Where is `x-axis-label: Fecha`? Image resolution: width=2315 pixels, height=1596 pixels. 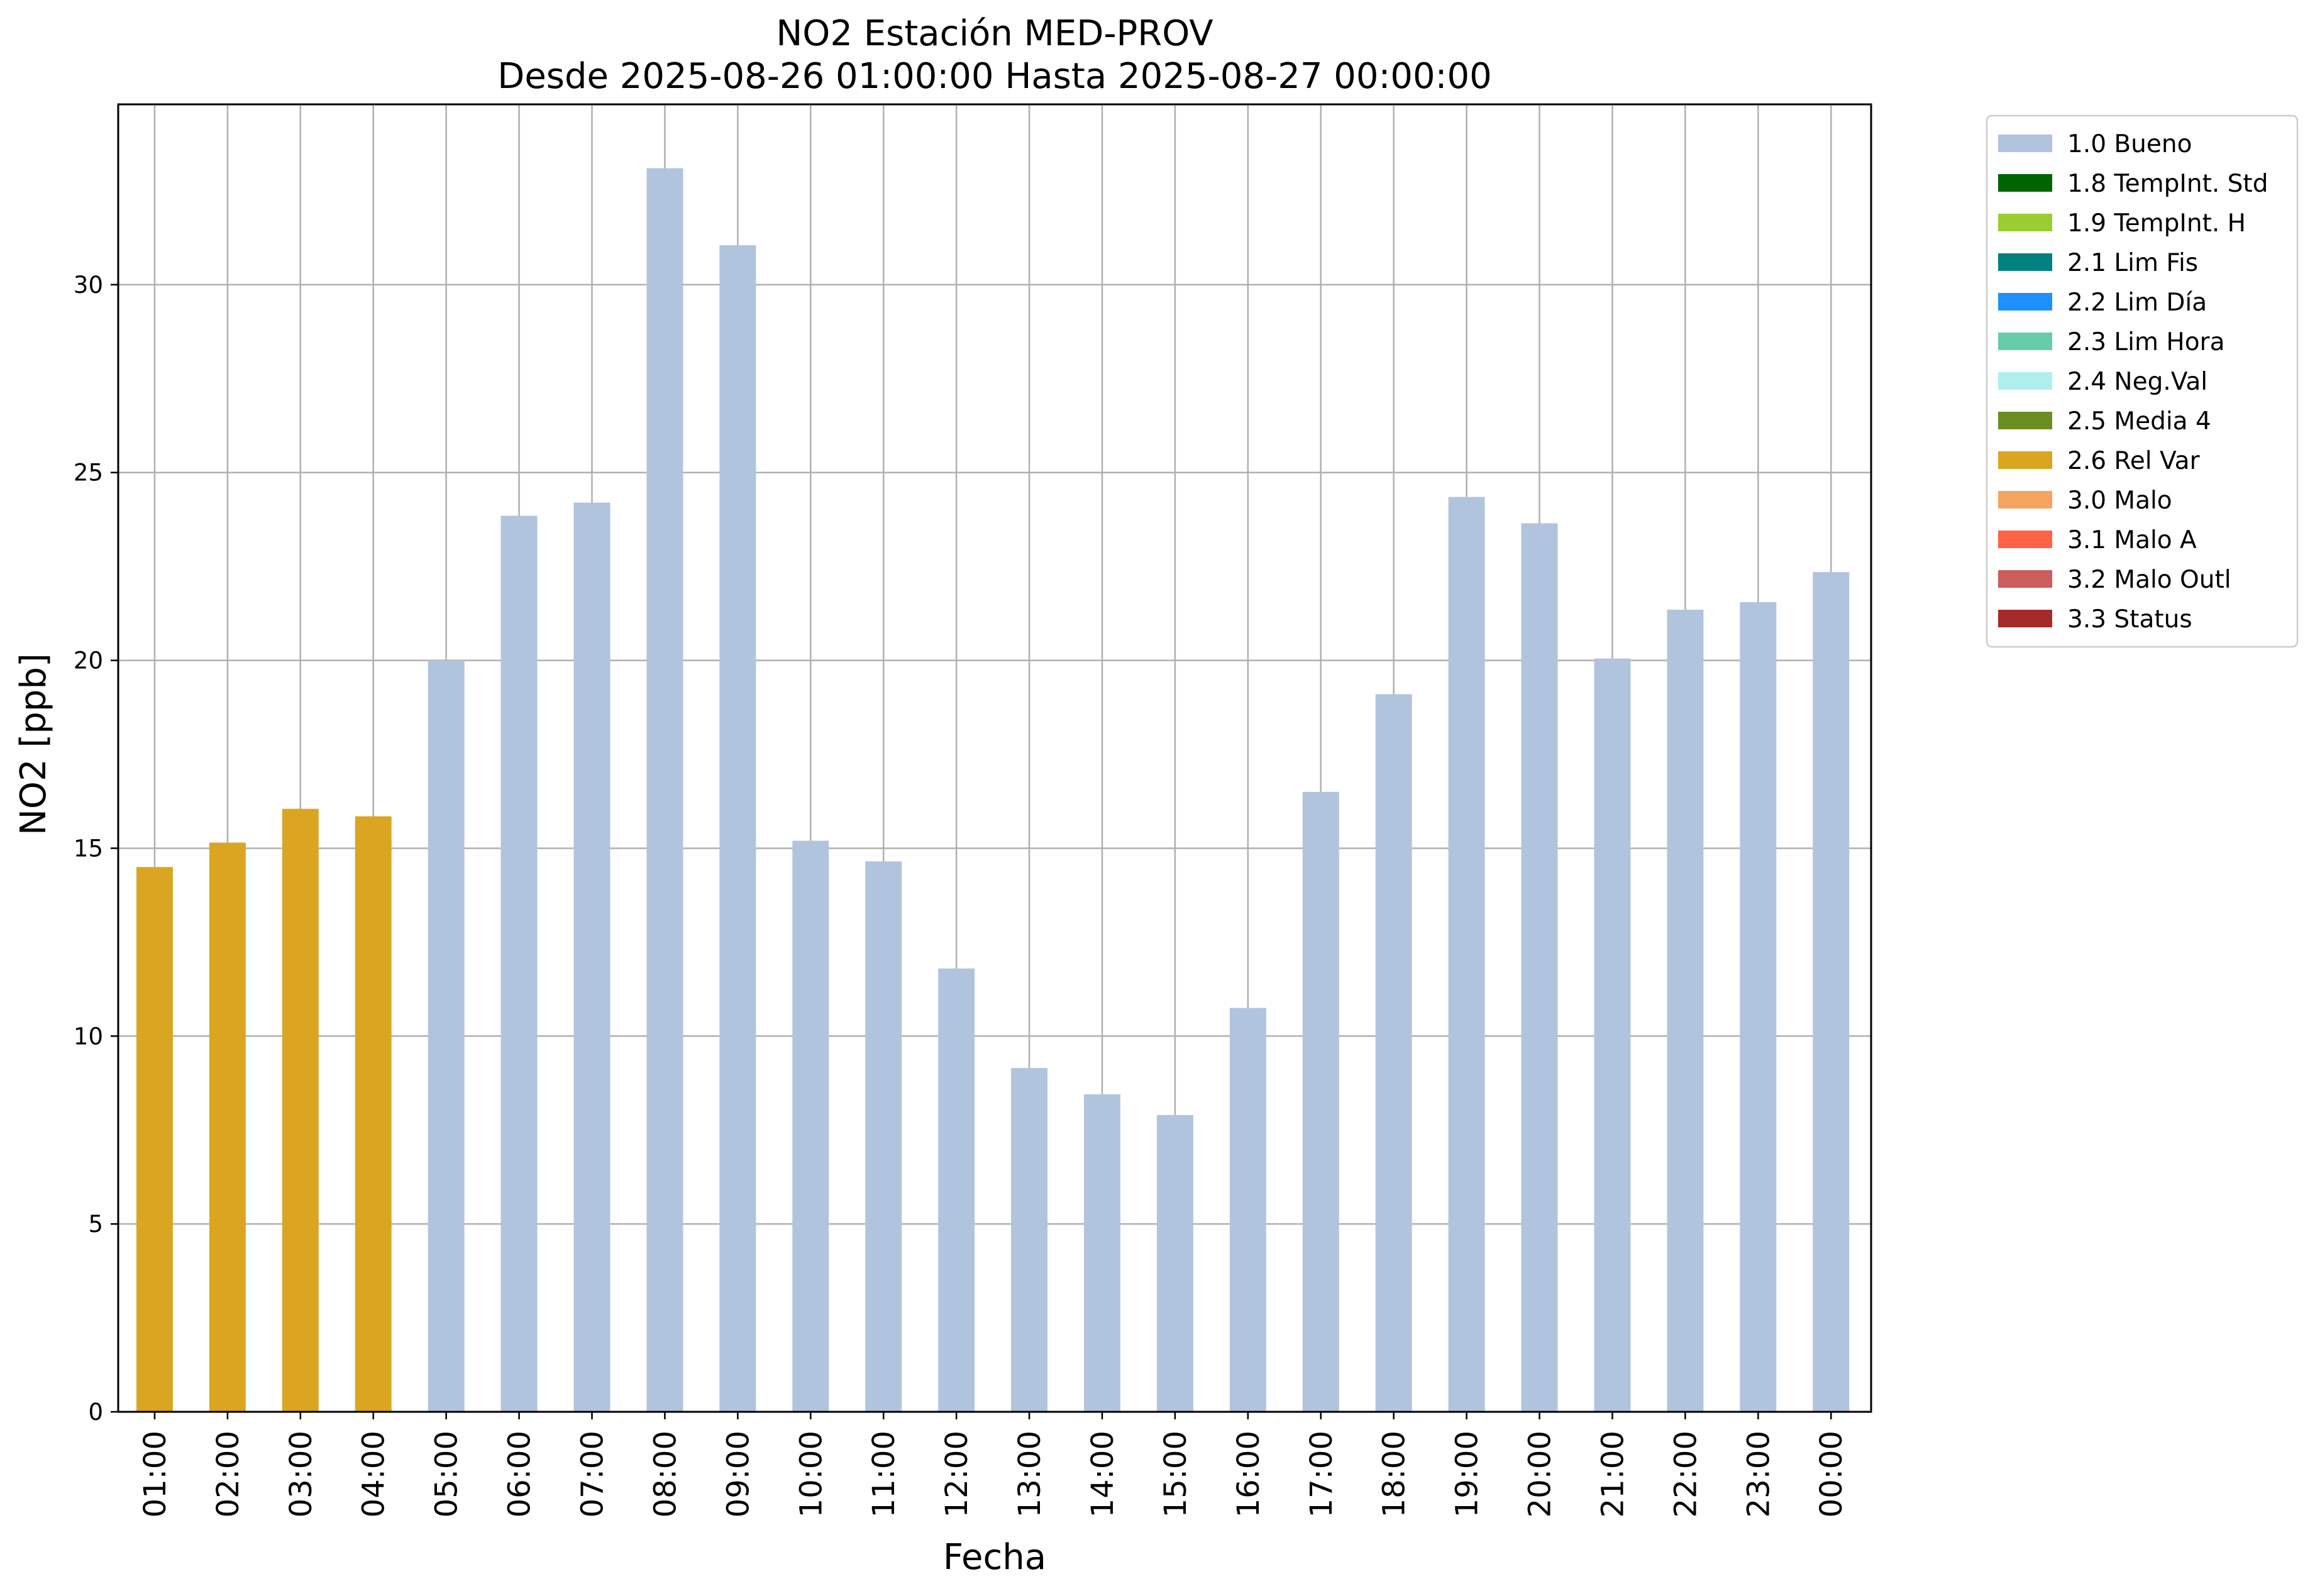 x-axis-label: Fecha is located at coordinates (994, 1557).